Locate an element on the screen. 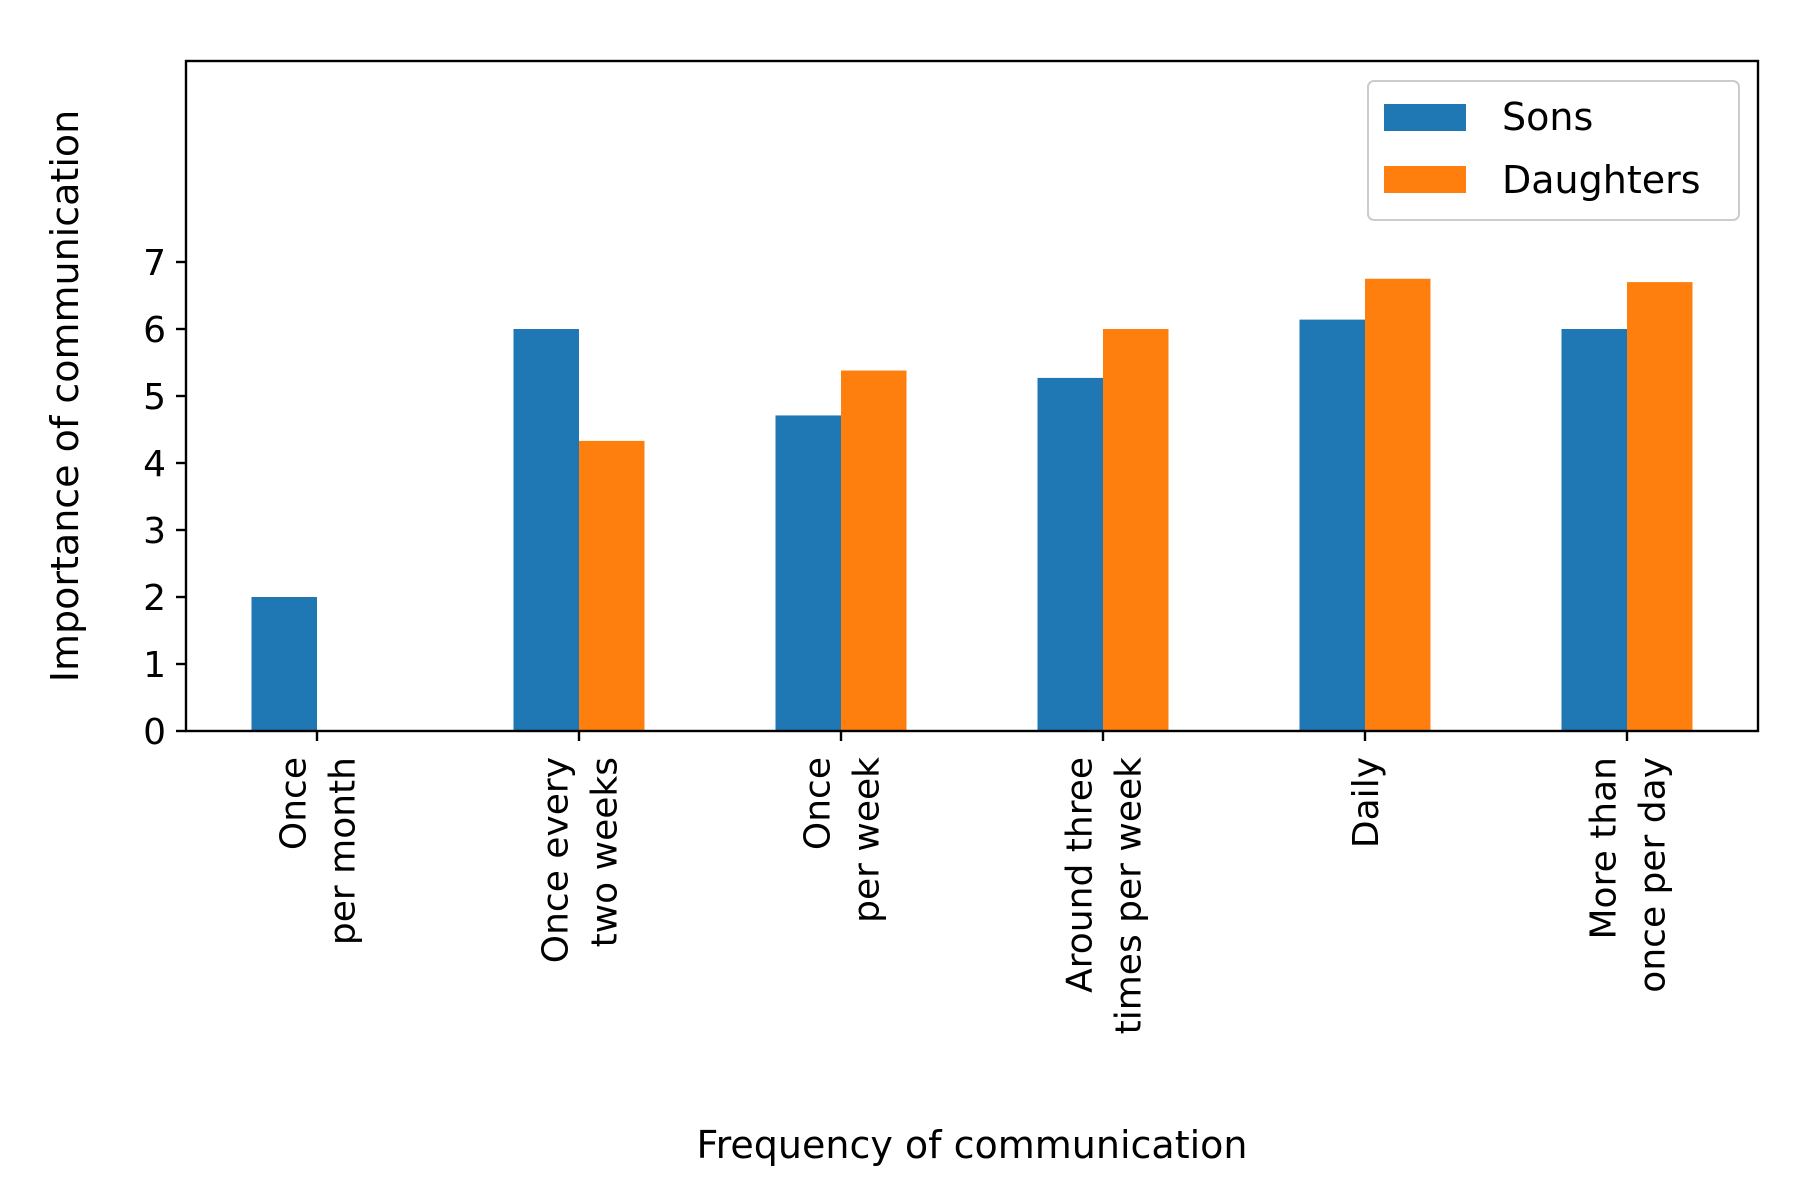 The width and height of the screenshot is (1800, 1200). x-tick-label: Once every is located at coordinates (556, 860).